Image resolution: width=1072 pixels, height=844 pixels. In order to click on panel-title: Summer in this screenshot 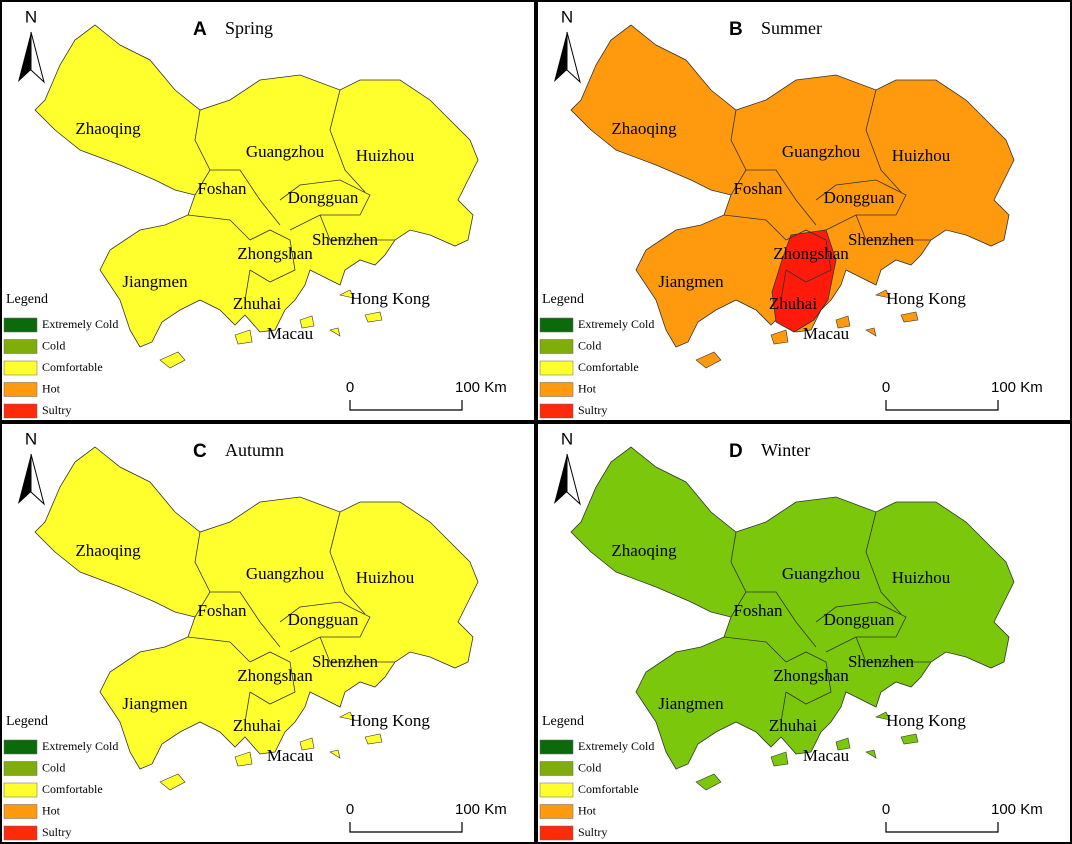, I will do `click(791, 28)`.